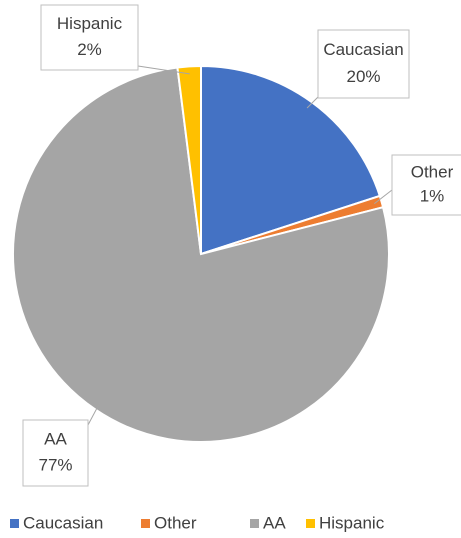 This screenshot has height=538, width=461. I want to click on data-label-value: 1%, so click(432, 195).